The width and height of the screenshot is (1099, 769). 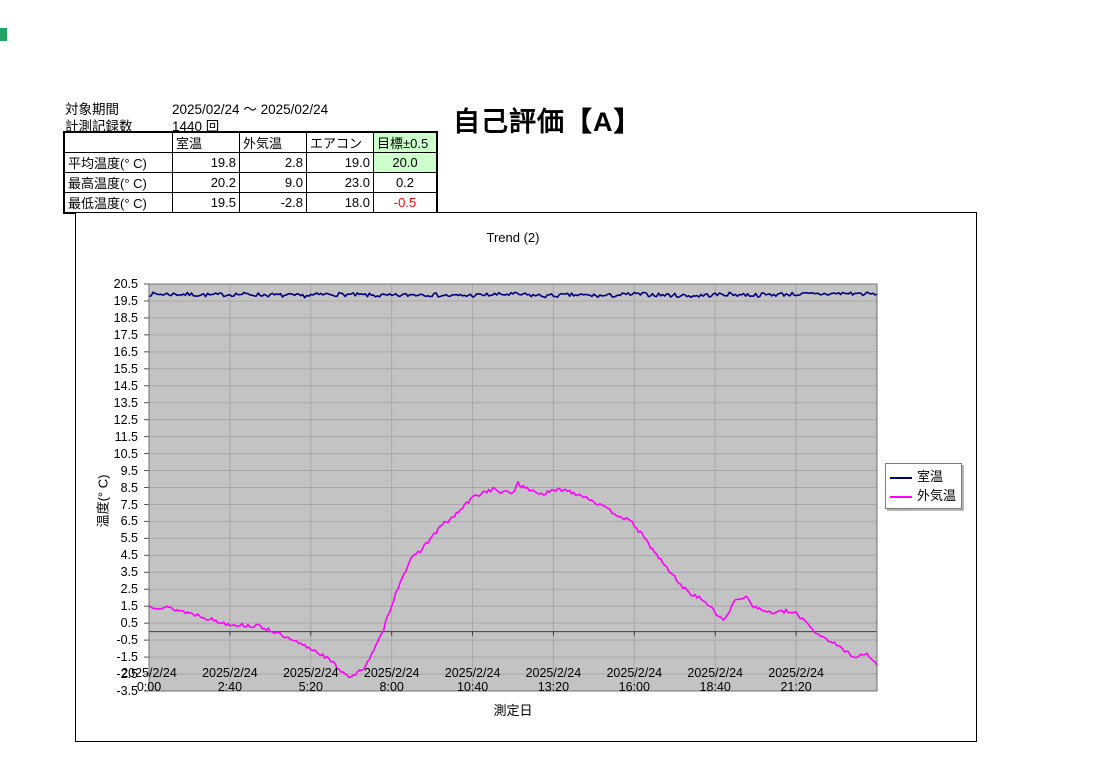 I want to click on y-tick-label: -3.5, so click(x=127, y=691).